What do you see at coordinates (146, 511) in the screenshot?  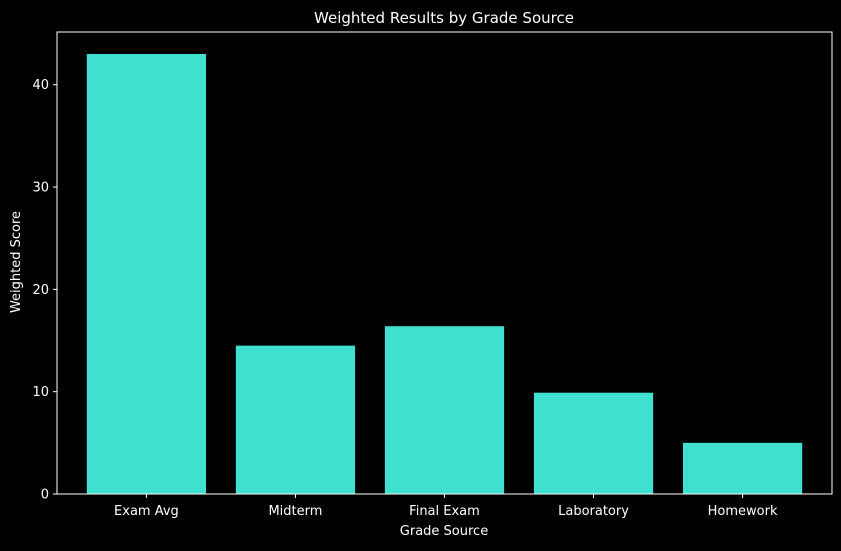 I see `x-tick-label: Exam Avg` at bounding box center [146, 511].